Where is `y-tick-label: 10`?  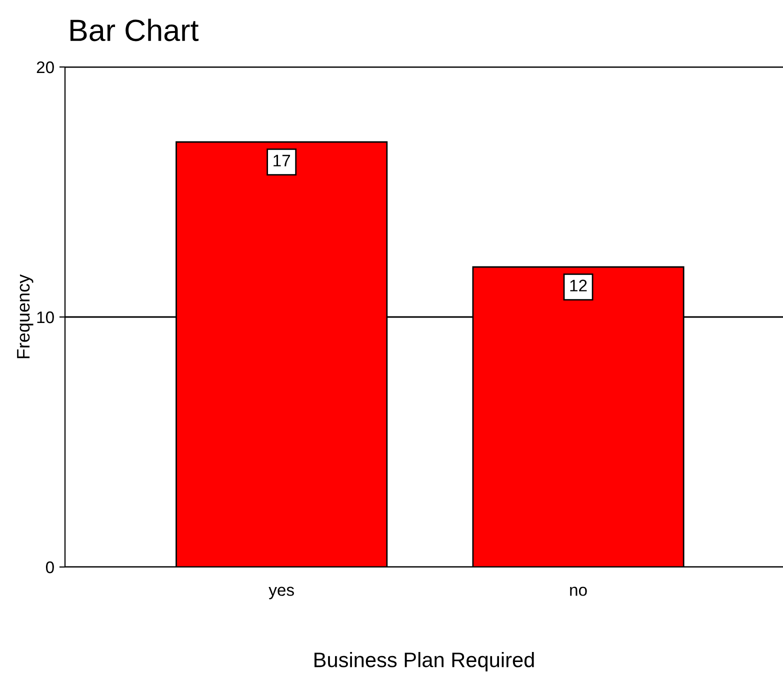
y-tick-label: 10 is located at coordinates (45, 317).